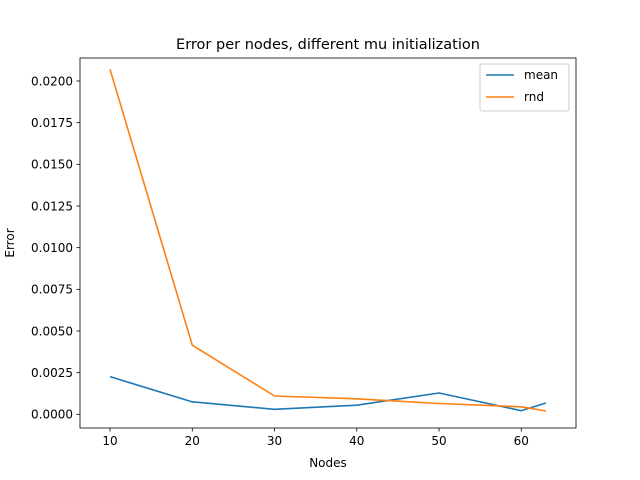 The width and height of the screenshot is (640, 480). I want to click on y-tick-label: 0.0200, so click(52, 81).